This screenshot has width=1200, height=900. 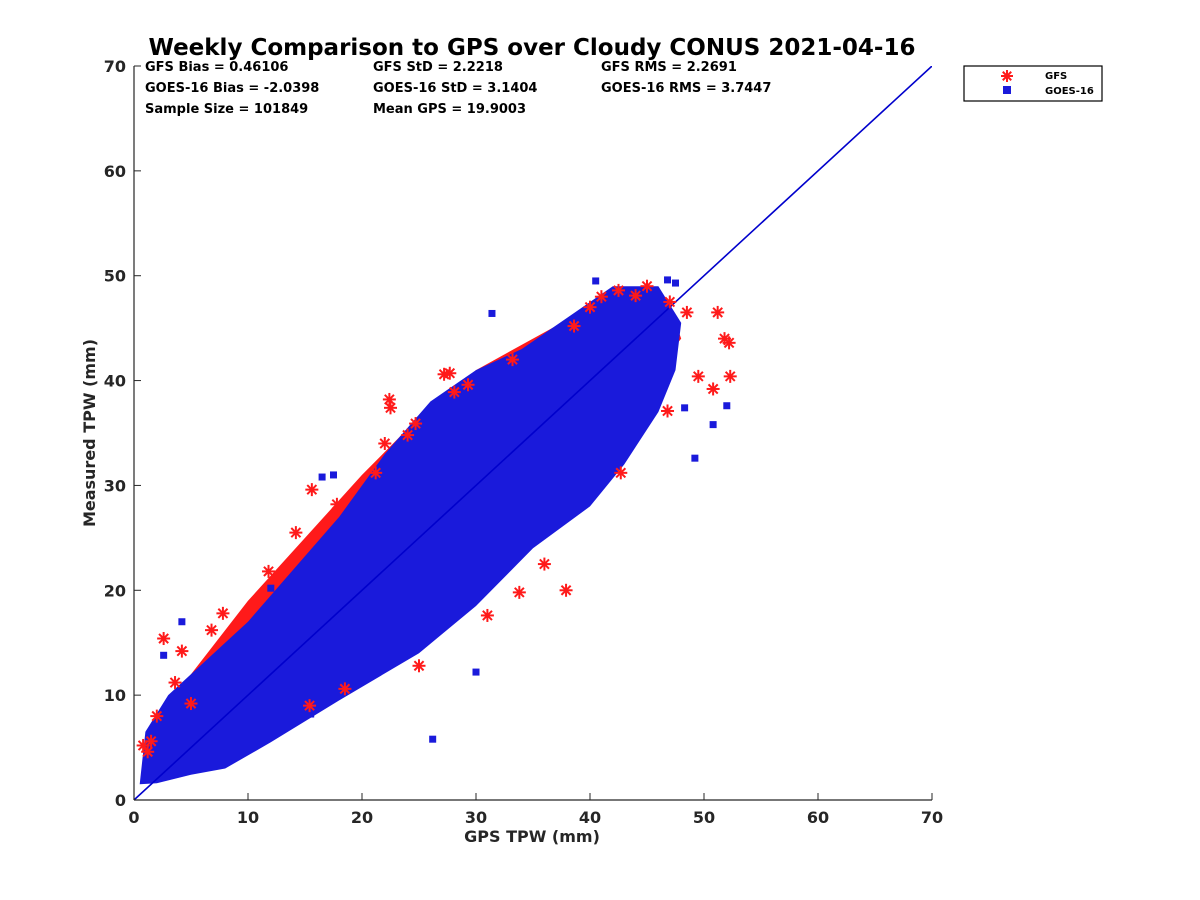 I want to click on x-tick-label: 0, so click(x=133, y=817).